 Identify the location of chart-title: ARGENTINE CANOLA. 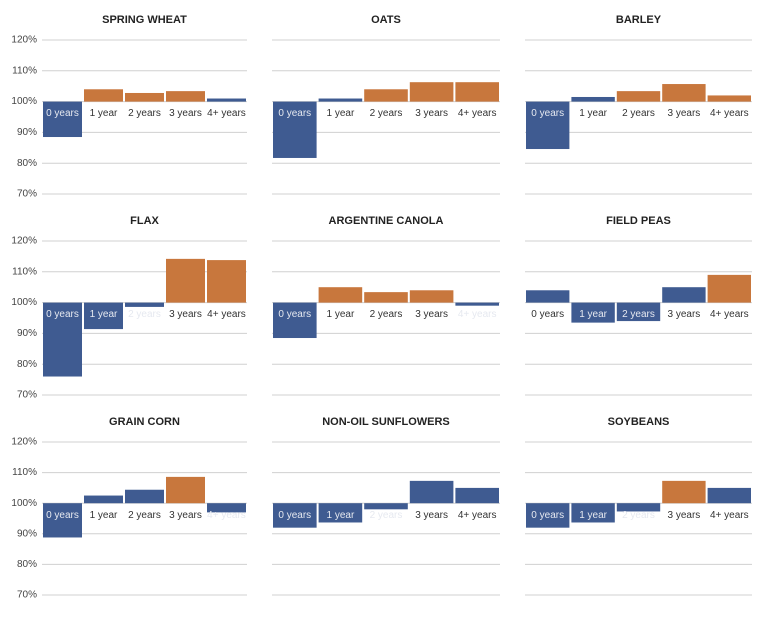
(386, 221).